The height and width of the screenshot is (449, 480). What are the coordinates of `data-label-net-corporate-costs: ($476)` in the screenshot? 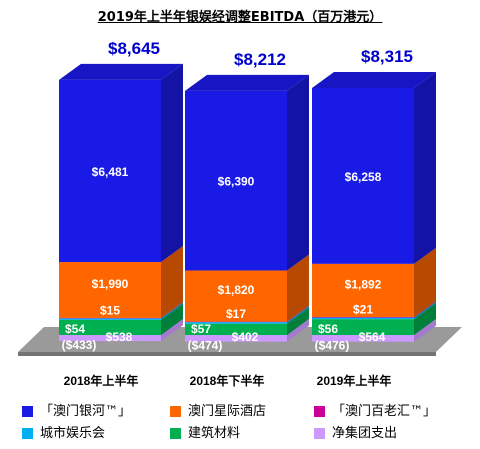 It's located at (332, 346).